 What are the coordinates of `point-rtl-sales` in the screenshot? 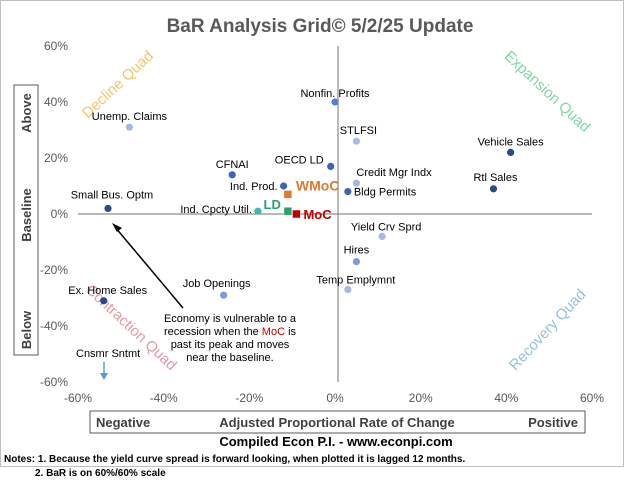 It's located at (493, 189).